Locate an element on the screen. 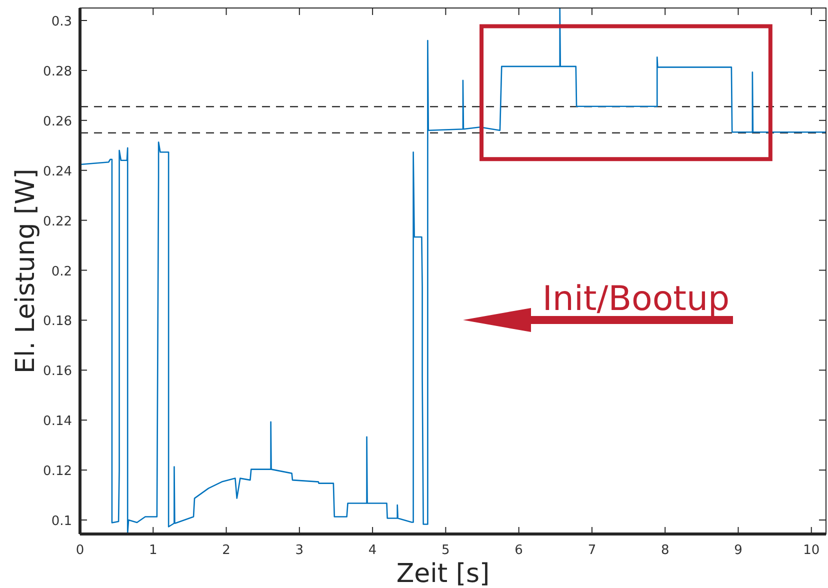 Image resolution: width=828 pixels, height=588 pixels. x-tick-label: 7 is located at coordinates (592, 550).